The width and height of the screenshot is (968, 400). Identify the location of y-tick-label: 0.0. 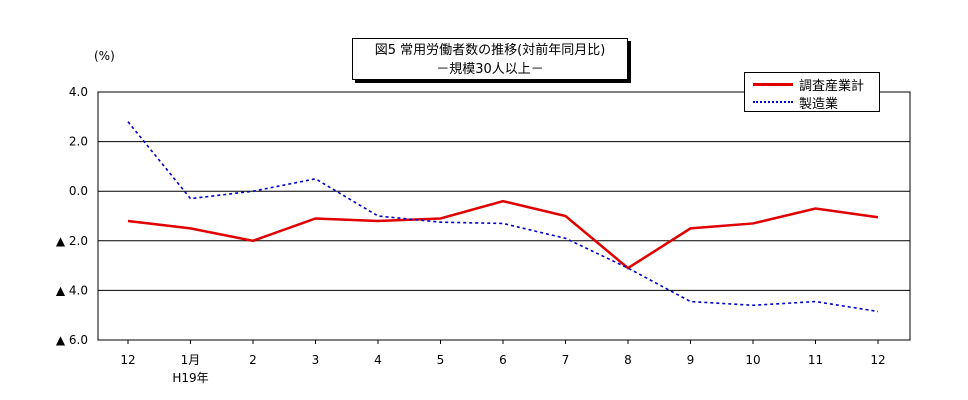
(78, 191).